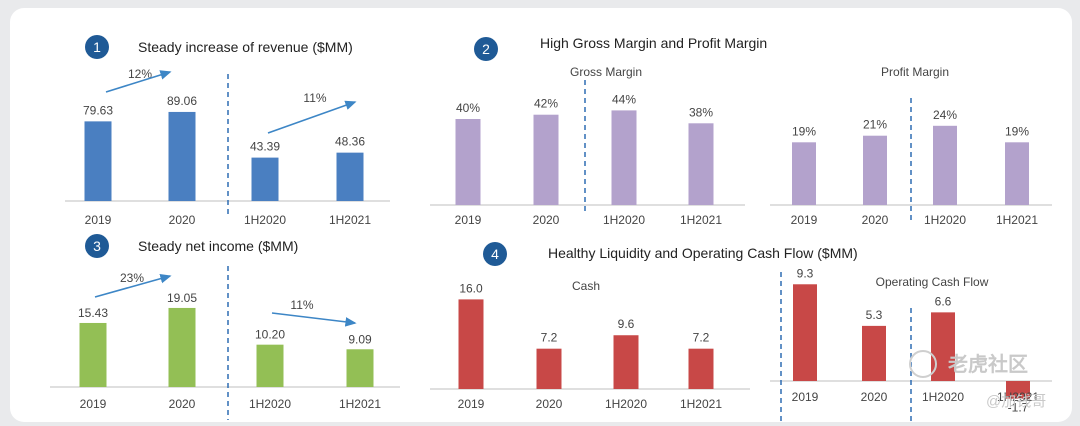 The height and width of the screenshot is (426, 1080). I want to click on profit-margin-value-label: 21%, so click(875, 125).